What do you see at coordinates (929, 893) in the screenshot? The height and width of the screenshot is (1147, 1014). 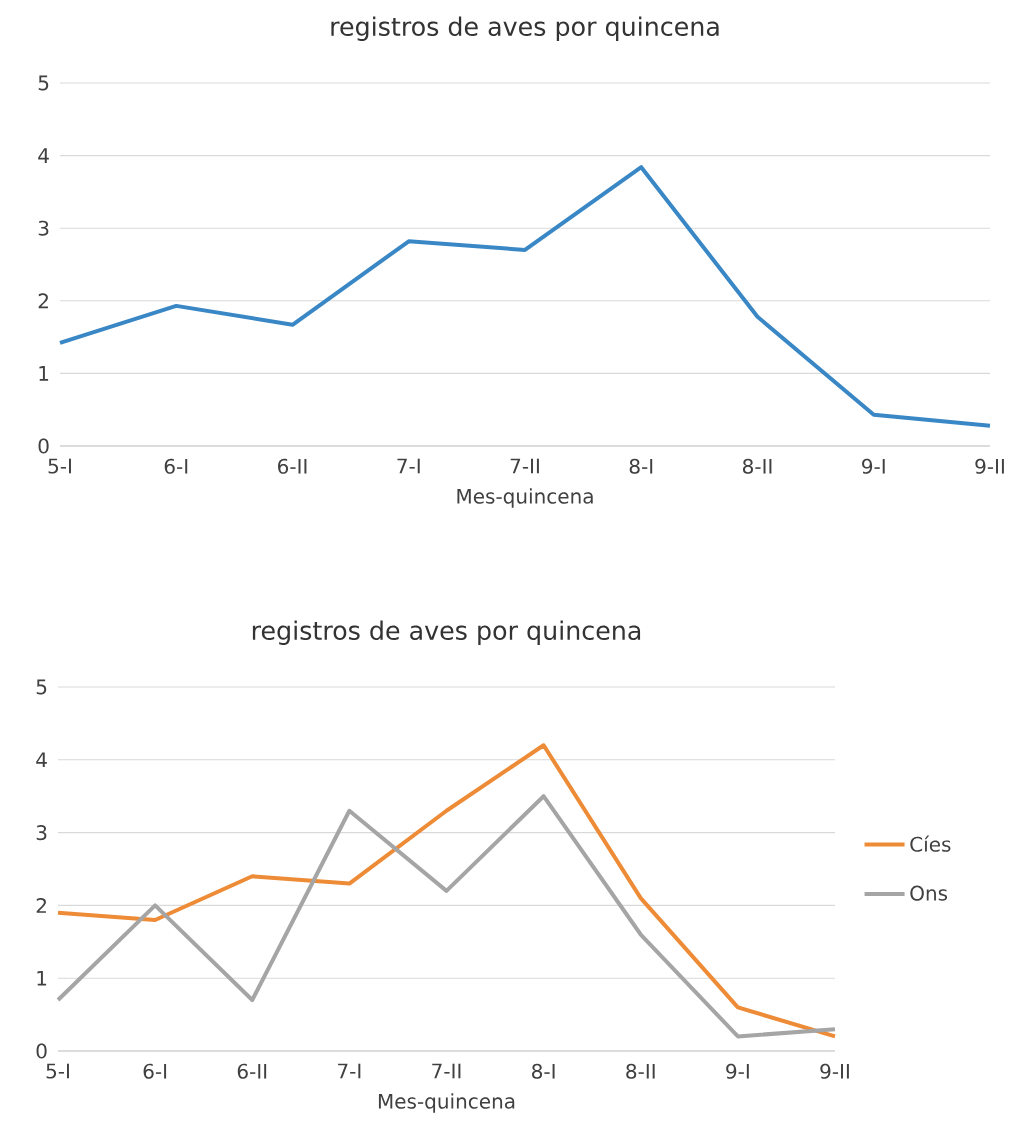 I see `legend-label: Ons` at bounding box center [929, 893].